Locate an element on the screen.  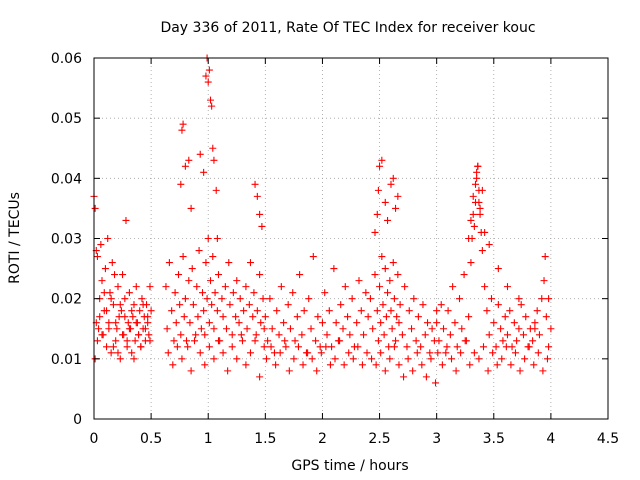
x-tick-label: 2 is located at coordinates (322, 439).